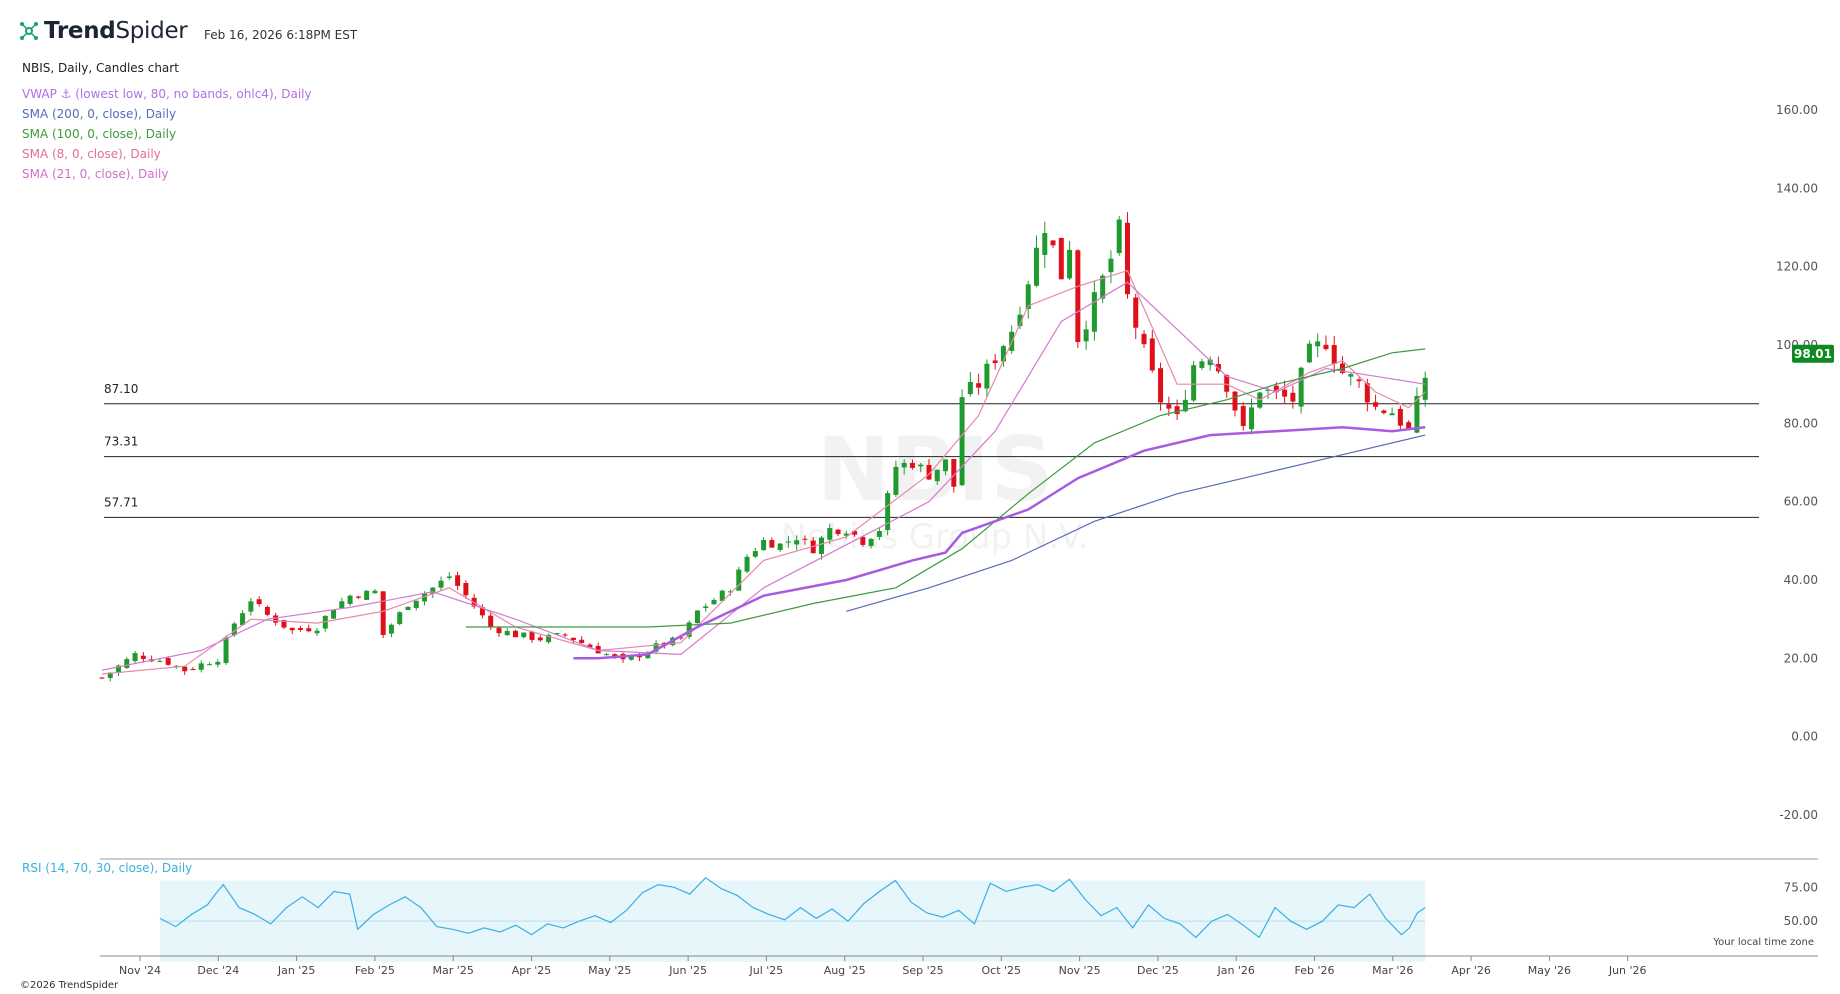 This screenshot has width=1840, height=994. What do you see at coordinates (845, 970) in the screenshot?
I see `x-axis-tick-label: Aug '25` at bounding box center [845, 970].